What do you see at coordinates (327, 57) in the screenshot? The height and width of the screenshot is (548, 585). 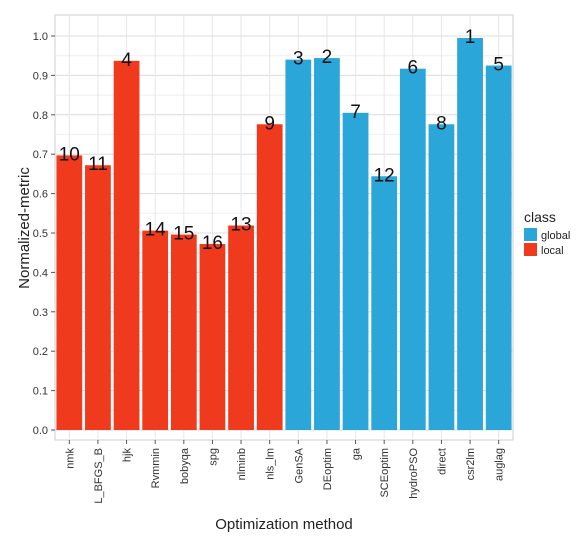 I see `rank-label: 2` at bounding box center [327, 57].